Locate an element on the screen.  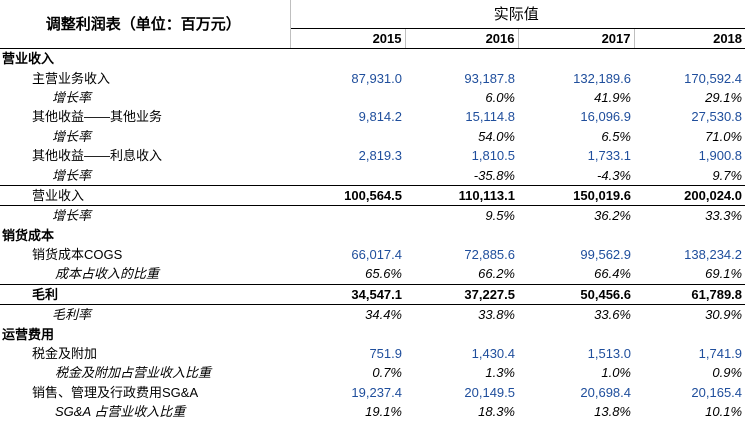
row-value: 41.9% is located at coordinates (612, 97).